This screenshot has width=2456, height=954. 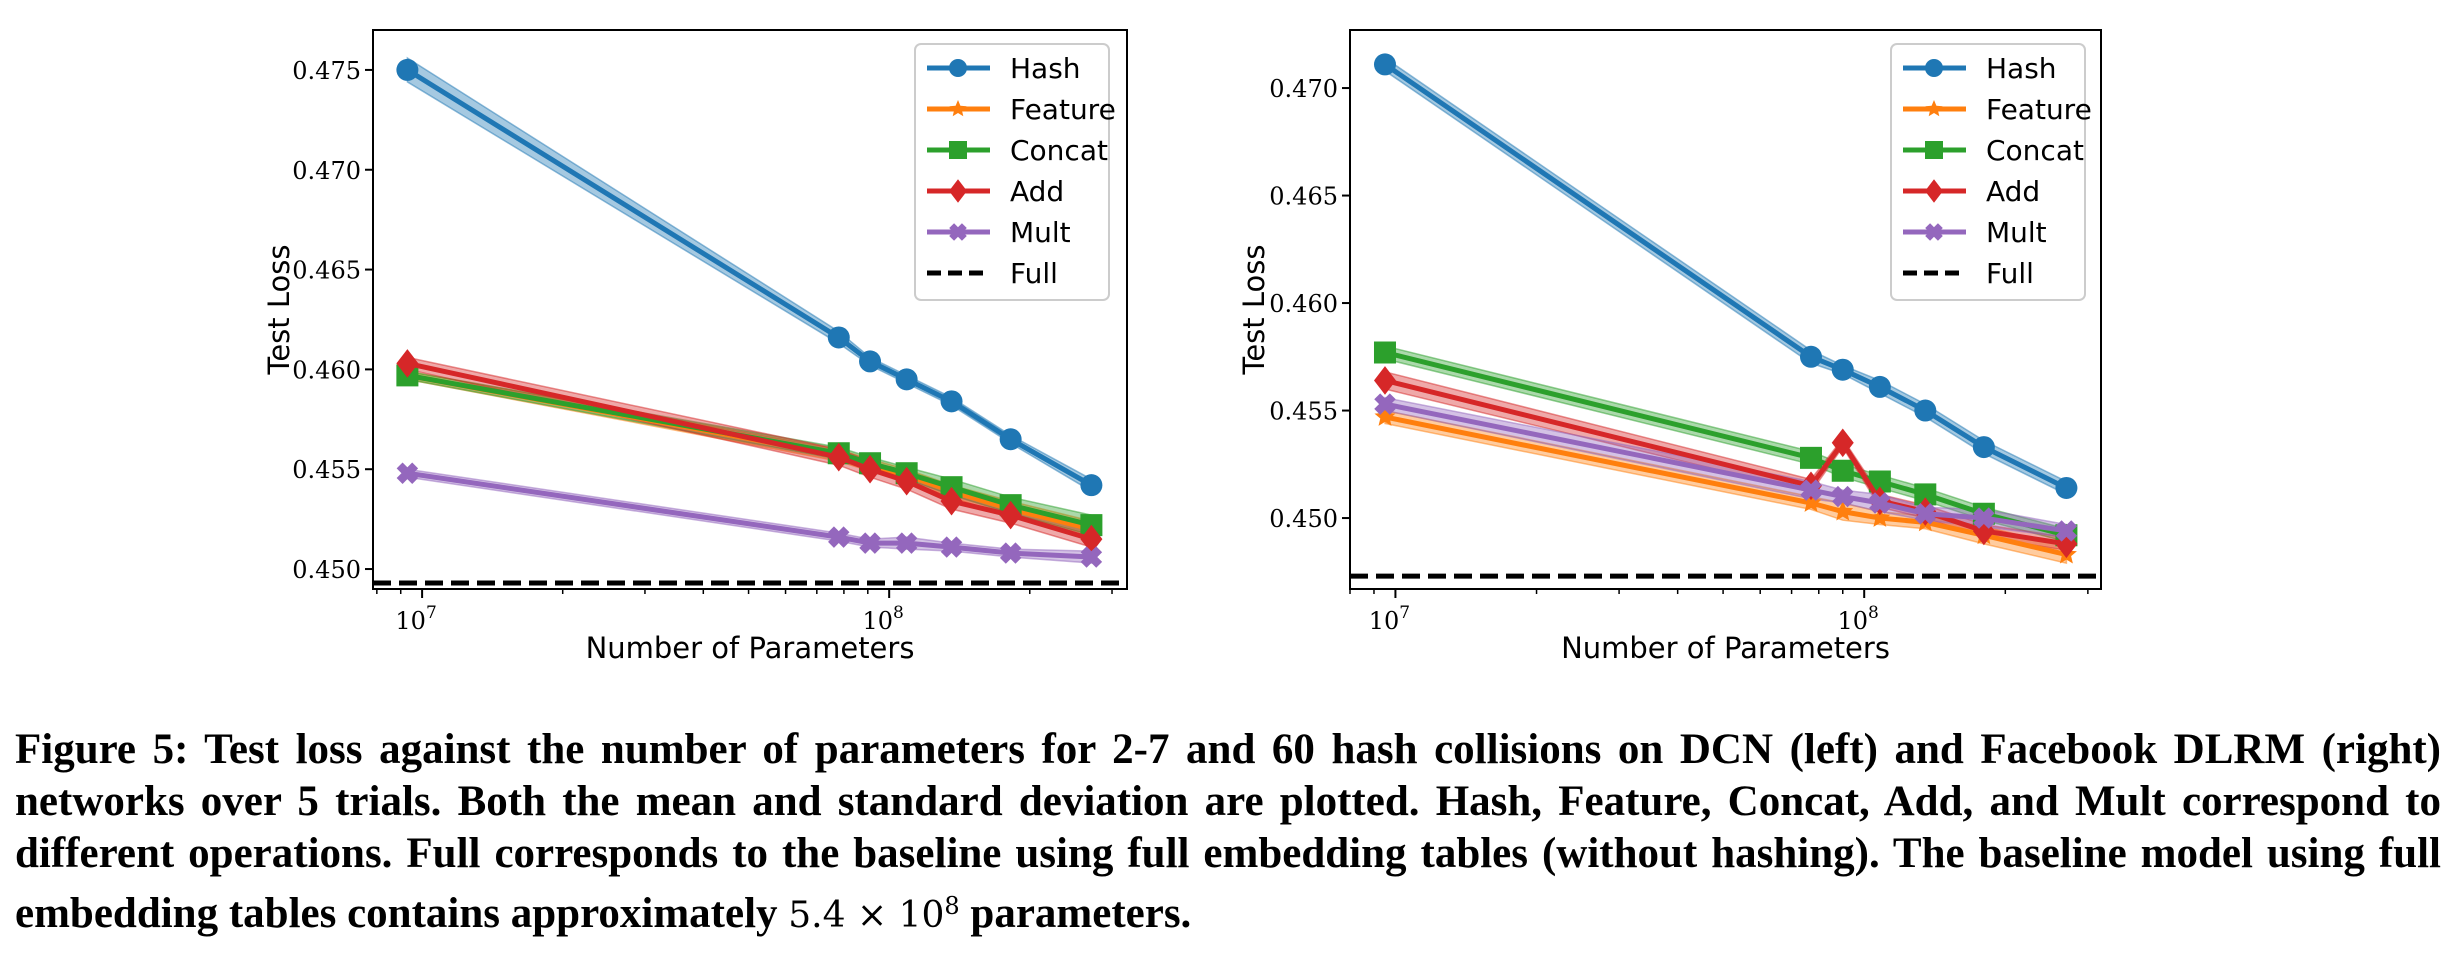 I want to click on legend-label: Full, so click(x=1034, y=273).